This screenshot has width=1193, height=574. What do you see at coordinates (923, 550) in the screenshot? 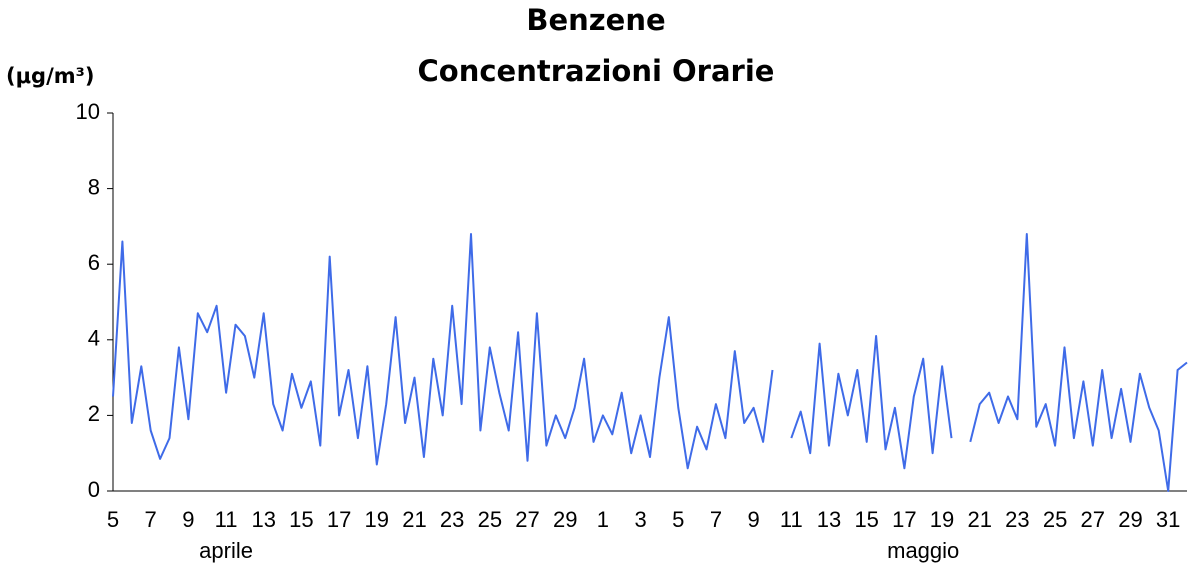
I see `x-group-label: maggio` at bounding box center [923, 550].